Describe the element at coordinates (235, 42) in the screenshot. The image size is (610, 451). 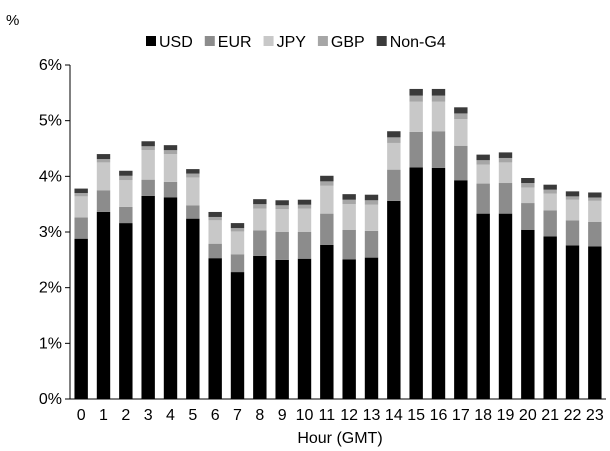
I see `legend-label: EUR` at that location.